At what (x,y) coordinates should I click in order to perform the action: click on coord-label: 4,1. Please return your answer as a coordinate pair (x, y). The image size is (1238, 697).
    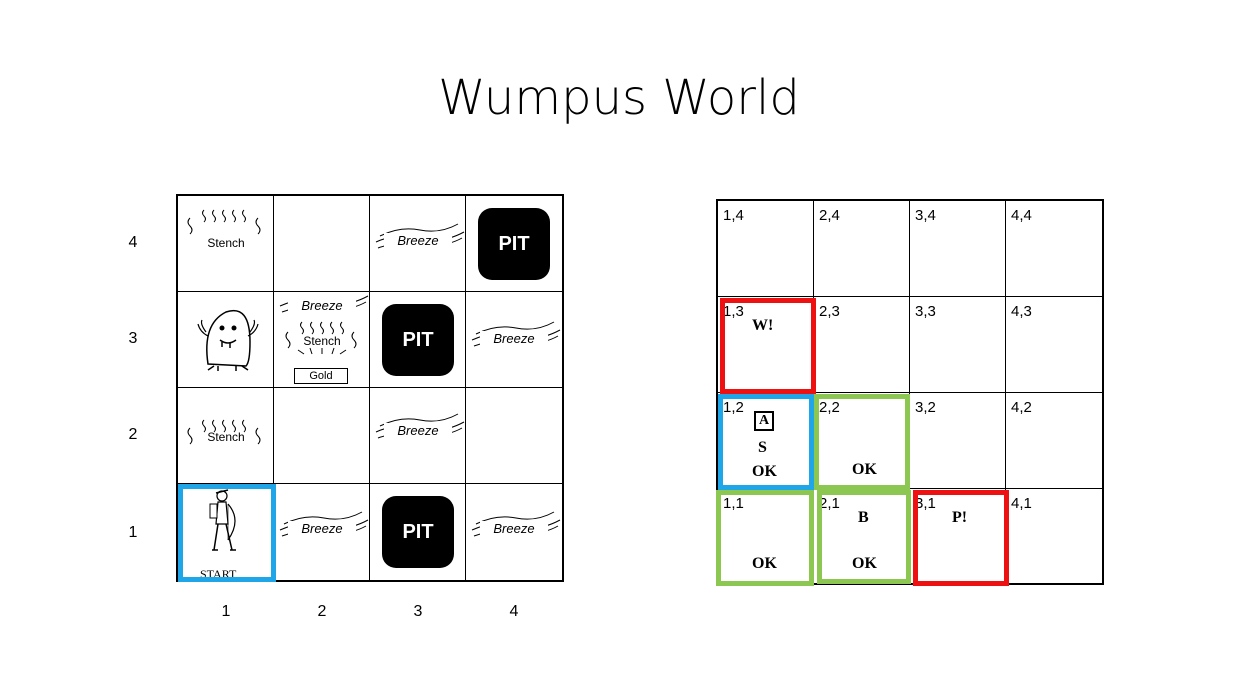
    Looking at the image, I should click on (1021, 503).